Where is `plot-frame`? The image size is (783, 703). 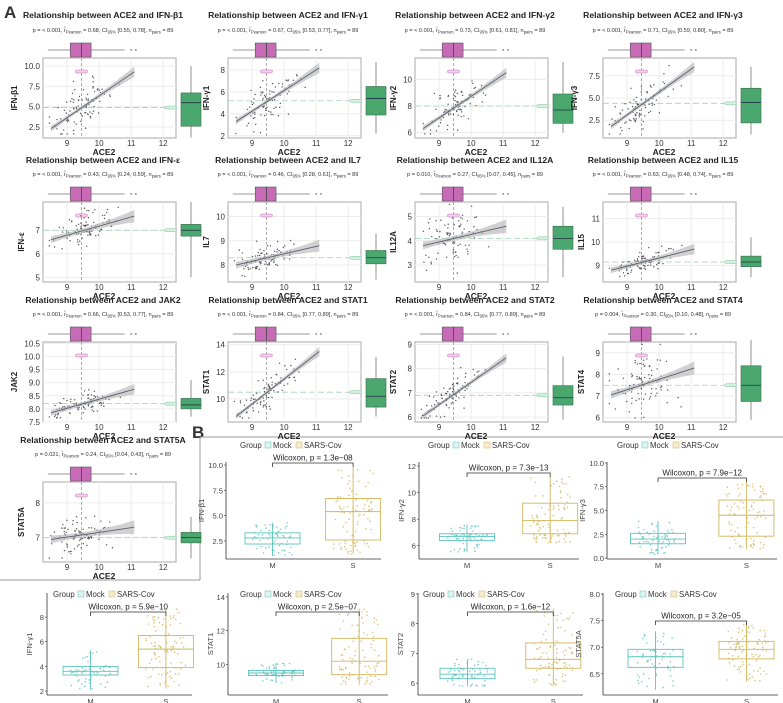
plot-frame is located at coordinates (294, 242).